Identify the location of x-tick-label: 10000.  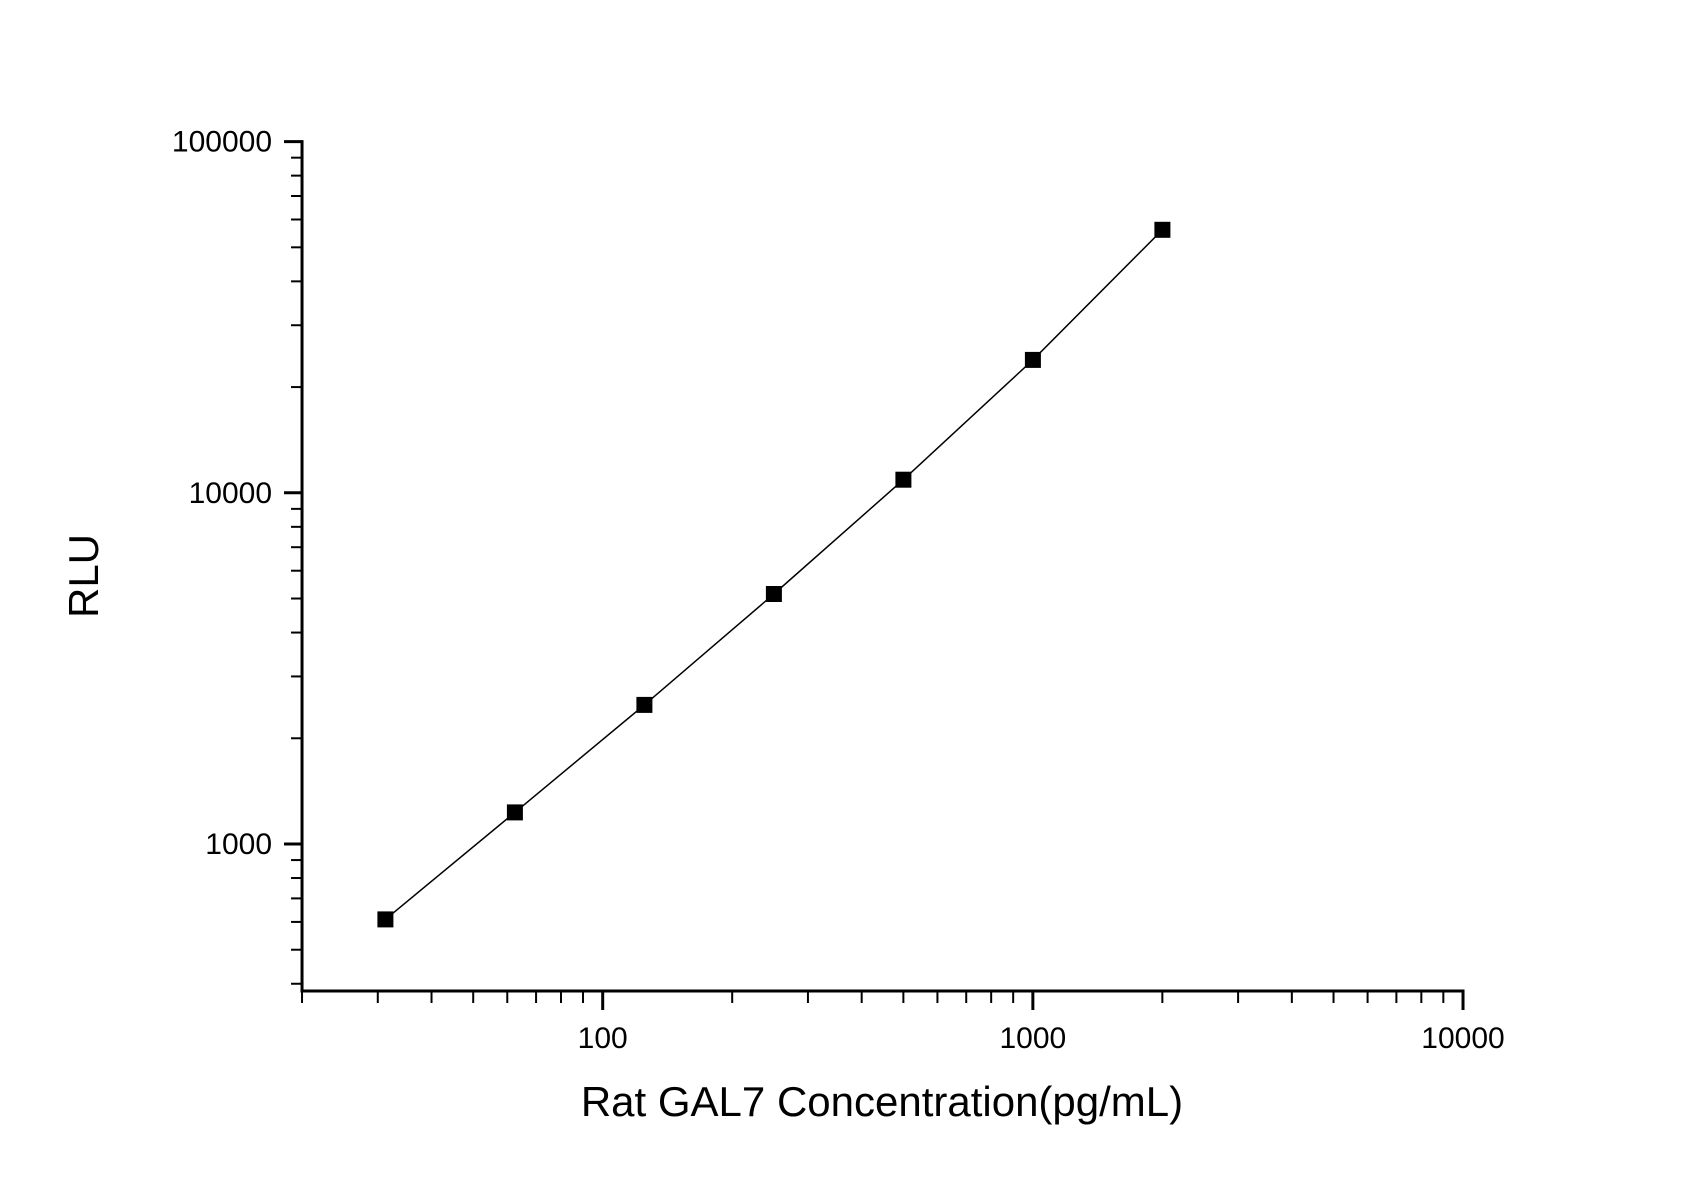
(1462, 1038).